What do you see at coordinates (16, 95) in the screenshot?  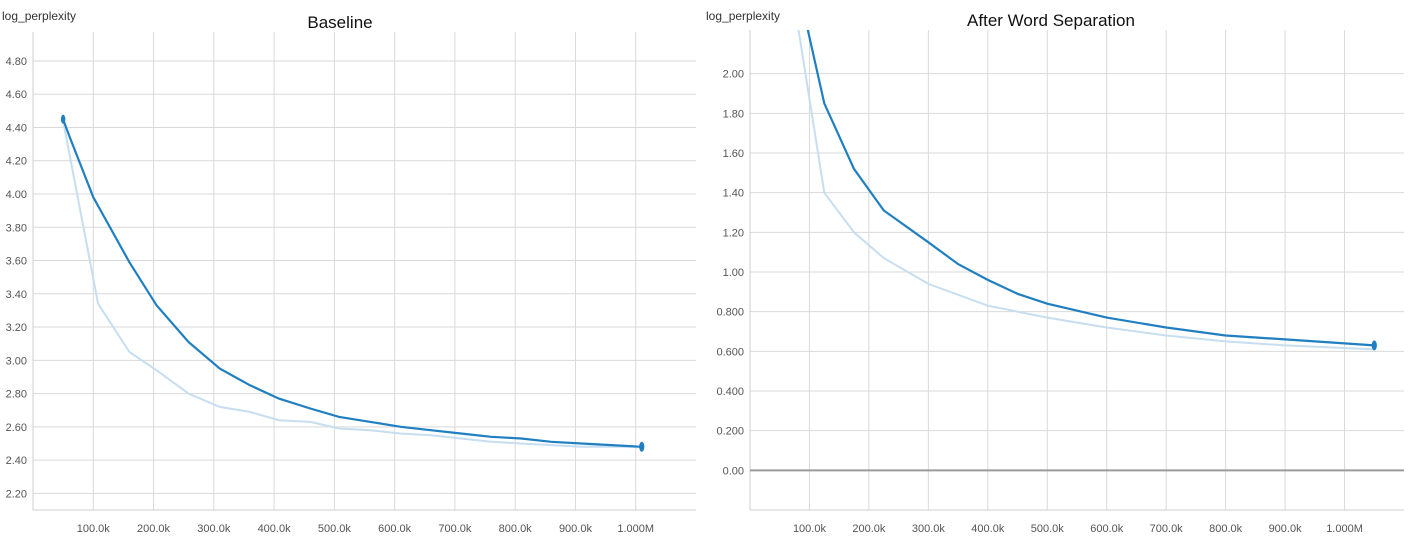 I see `y-tick-label: 4.60` at bounding box center [16, 95].